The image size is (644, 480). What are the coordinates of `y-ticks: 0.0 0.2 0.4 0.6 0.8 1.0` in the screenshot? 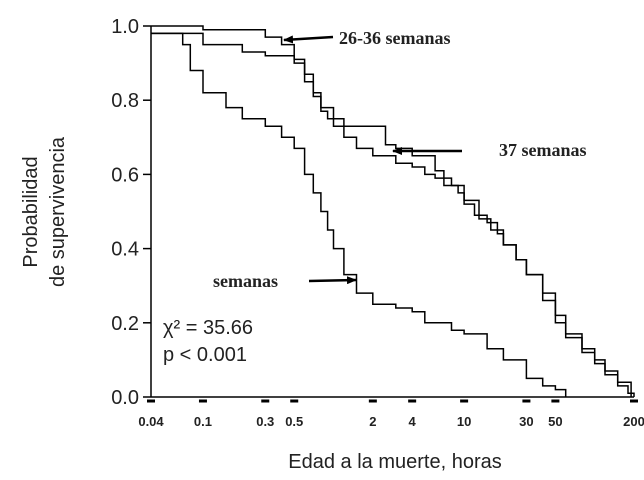 It's located at (131, 212).